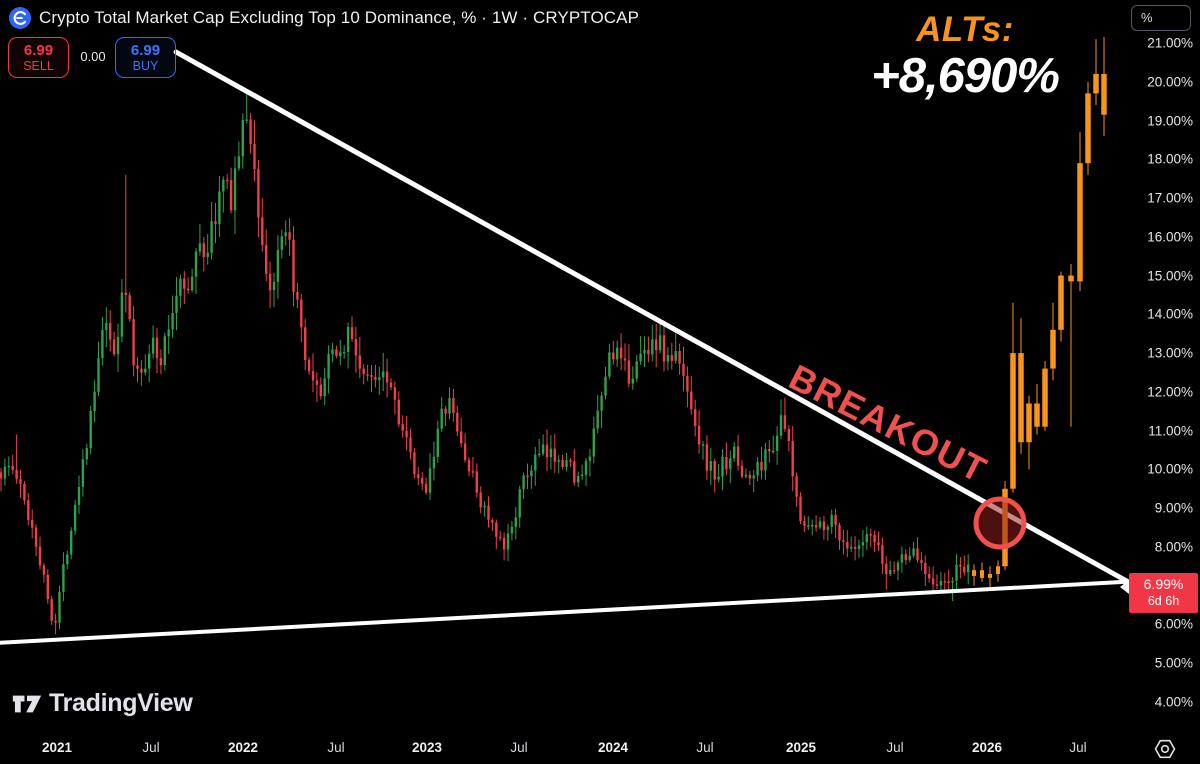 The height and width of the screenshot is (764, 1200). What do you see at coordinates (1173, 702) in the screenshot?
I see `price-tick: 4.00%` at bounding box center [1173, 702].